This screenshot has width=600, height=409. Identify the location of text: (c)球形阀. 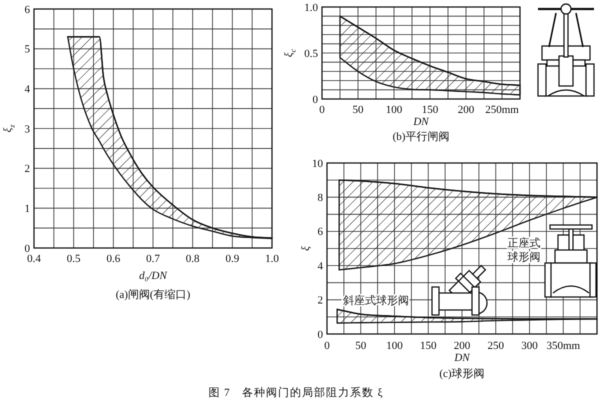
(462, 373).